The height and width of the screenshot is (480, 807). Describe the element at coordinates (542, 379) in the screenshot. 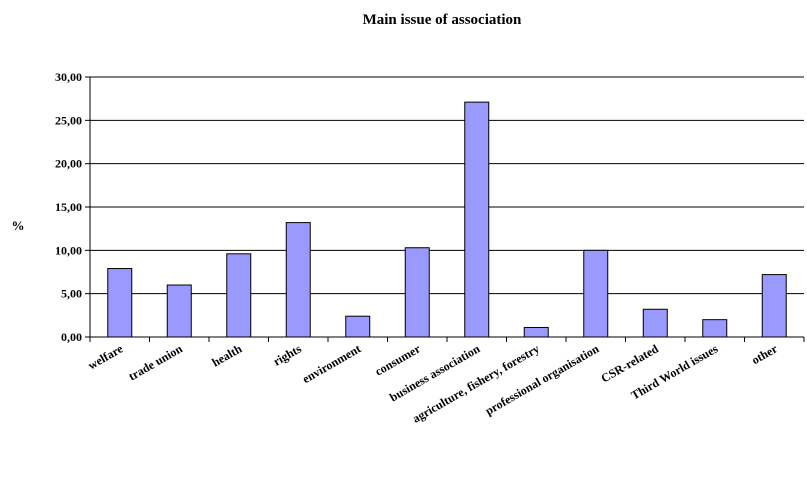

I see `x-tick-label: professional organisation` at that location.